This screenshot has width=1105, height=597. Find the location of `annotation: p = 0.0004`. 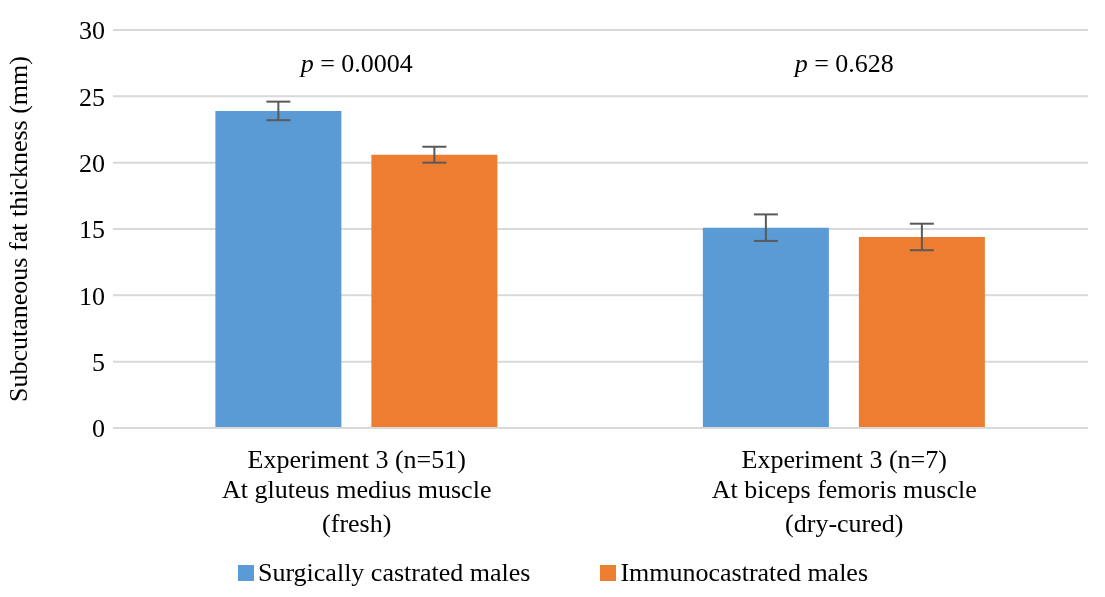

annotation: p = 0.0004 is located at coordinates (355, 63).